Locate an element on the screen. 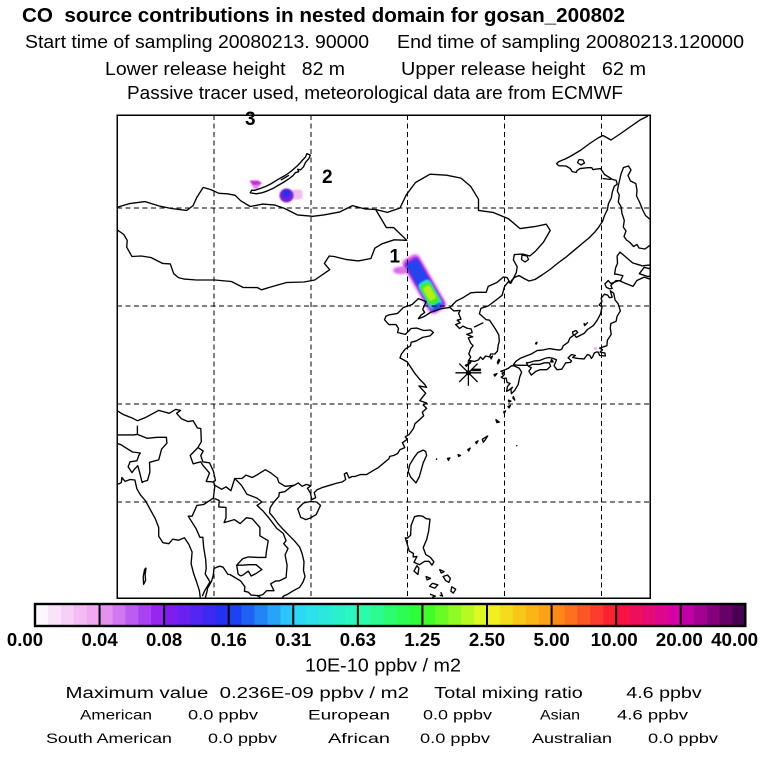 This screenshot has width=768, height=768. svg-text: 10.00 is located at coordinates (614, 639).